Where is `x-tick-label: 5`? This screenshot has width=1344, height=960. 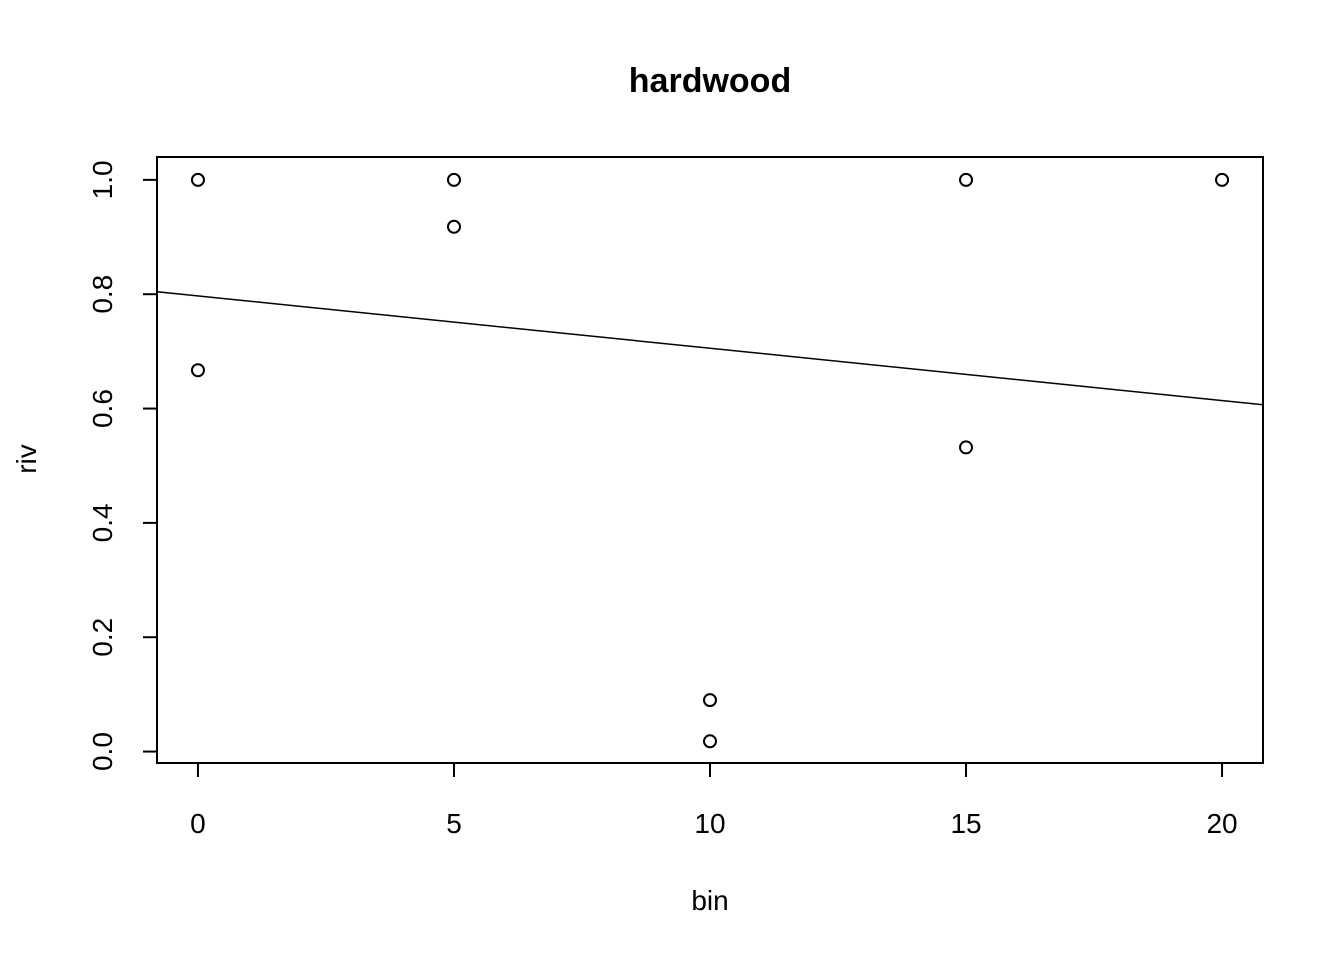 x-tick-label: 5 is located at coordinates (454, 823).